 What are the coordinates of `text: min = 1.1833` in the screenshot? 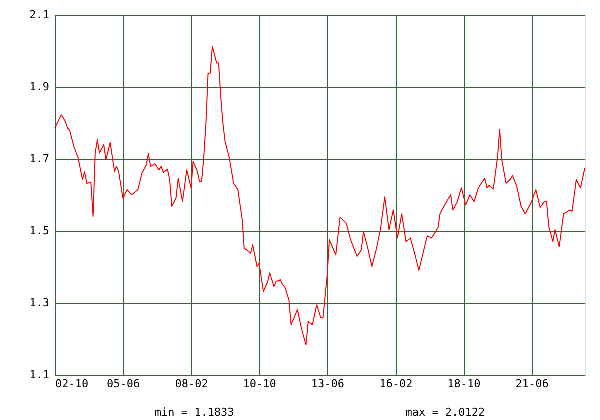 It's located at (194, 412).